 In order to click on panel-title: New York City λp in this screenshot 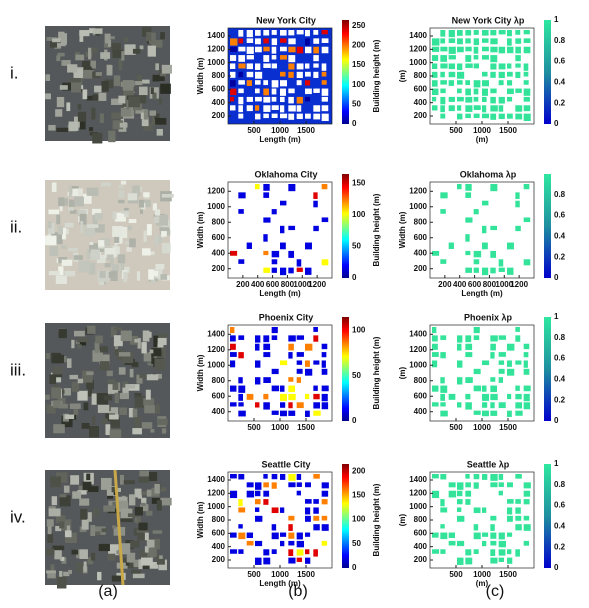, I will do `click(488, 20)`.